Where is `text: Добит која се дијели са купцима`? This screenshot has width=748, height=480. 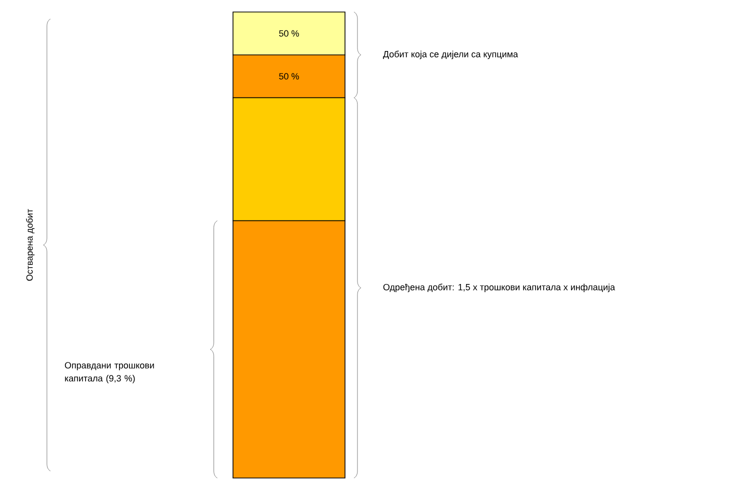
text: Добит која се дијели са купцима is located at coordinates (450, 55).